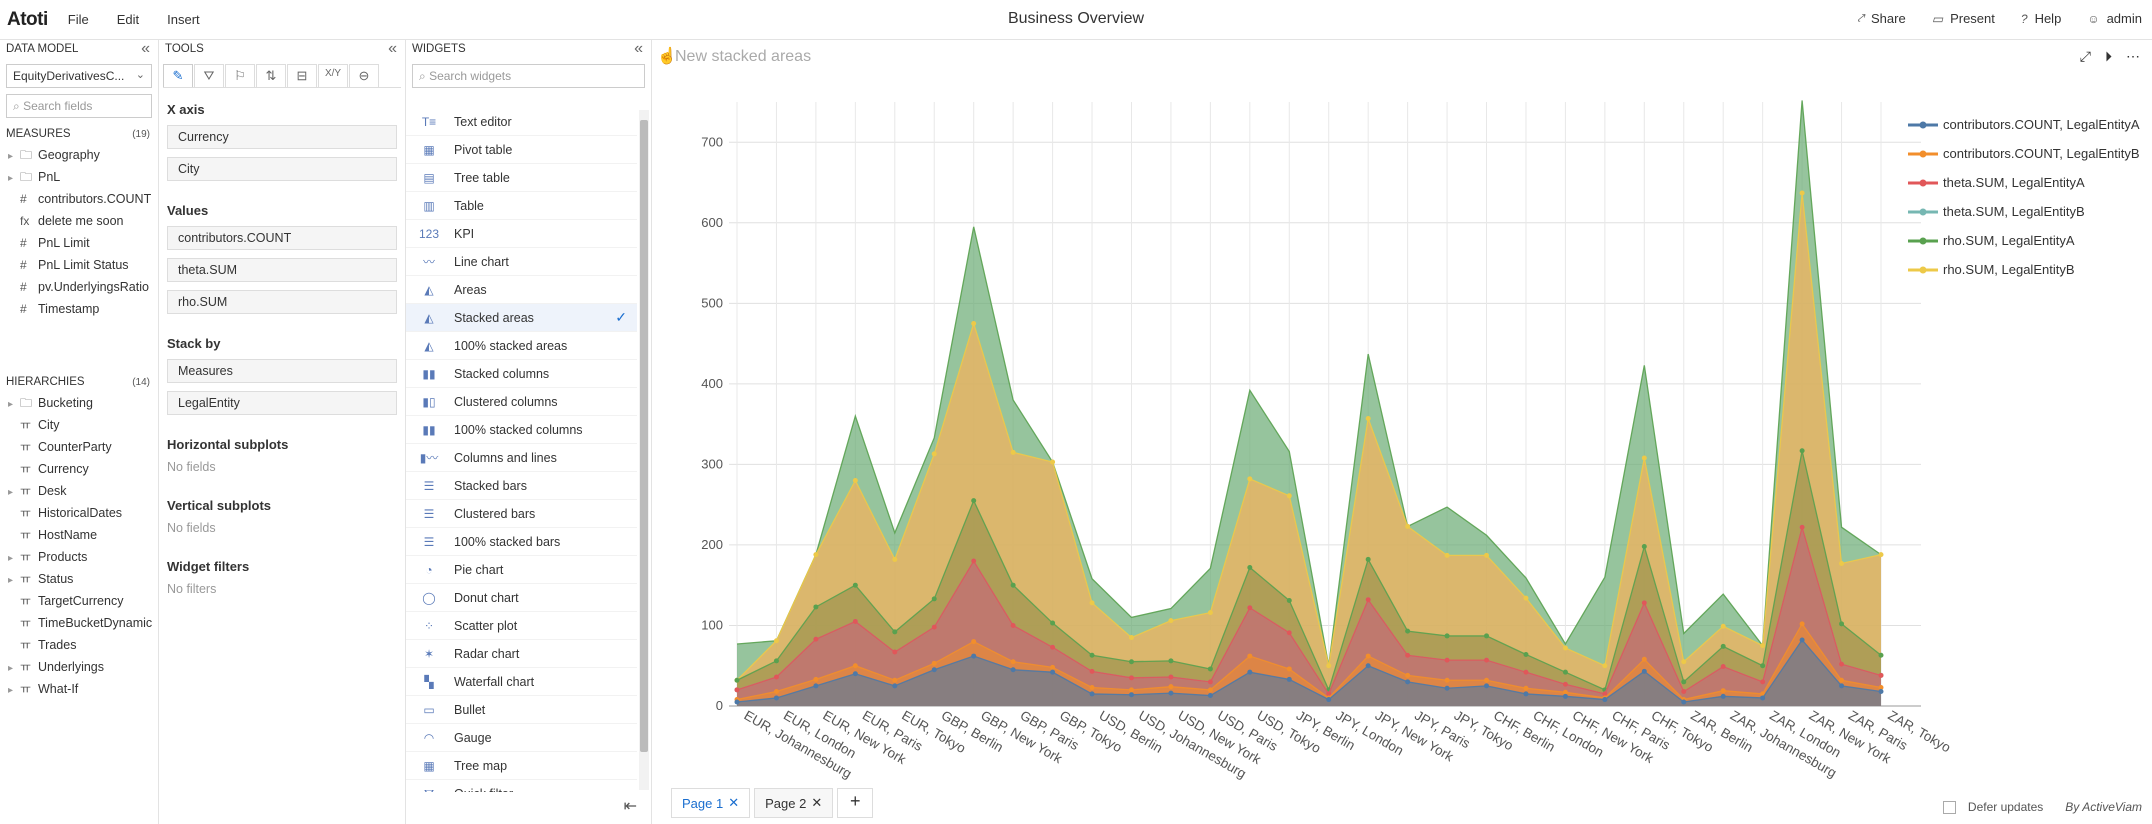  What do you see at coordinates (521, 234) in the screenshot?
I see `widget-item-kpi: 123 KPI` at bounding box center [521, 234].